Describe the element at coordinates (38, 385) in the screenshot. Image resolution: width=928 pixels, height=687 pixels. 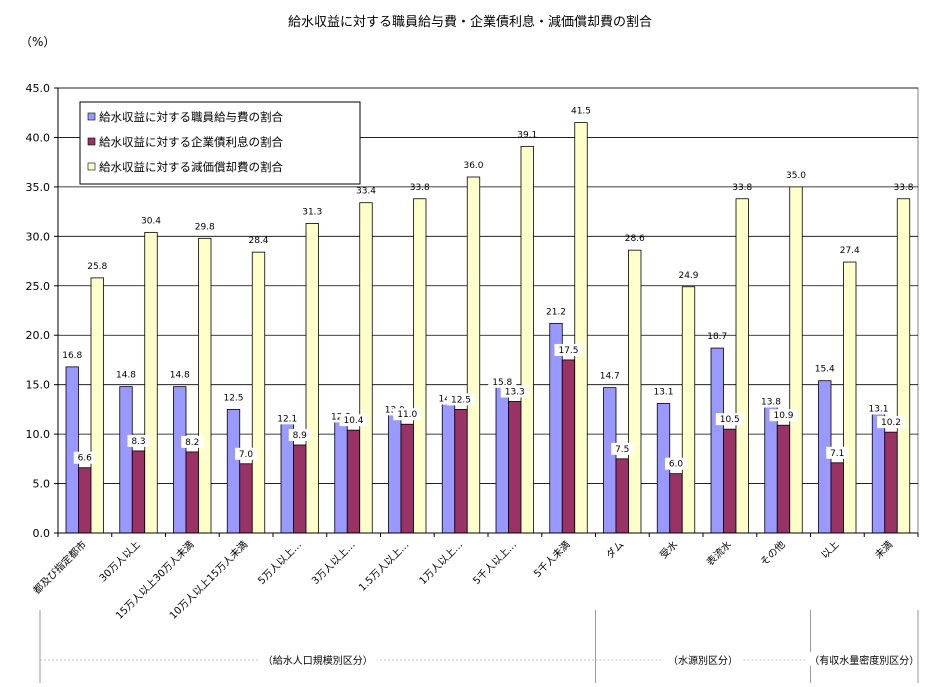
I see `y-tick-label: 15.0` at that location.